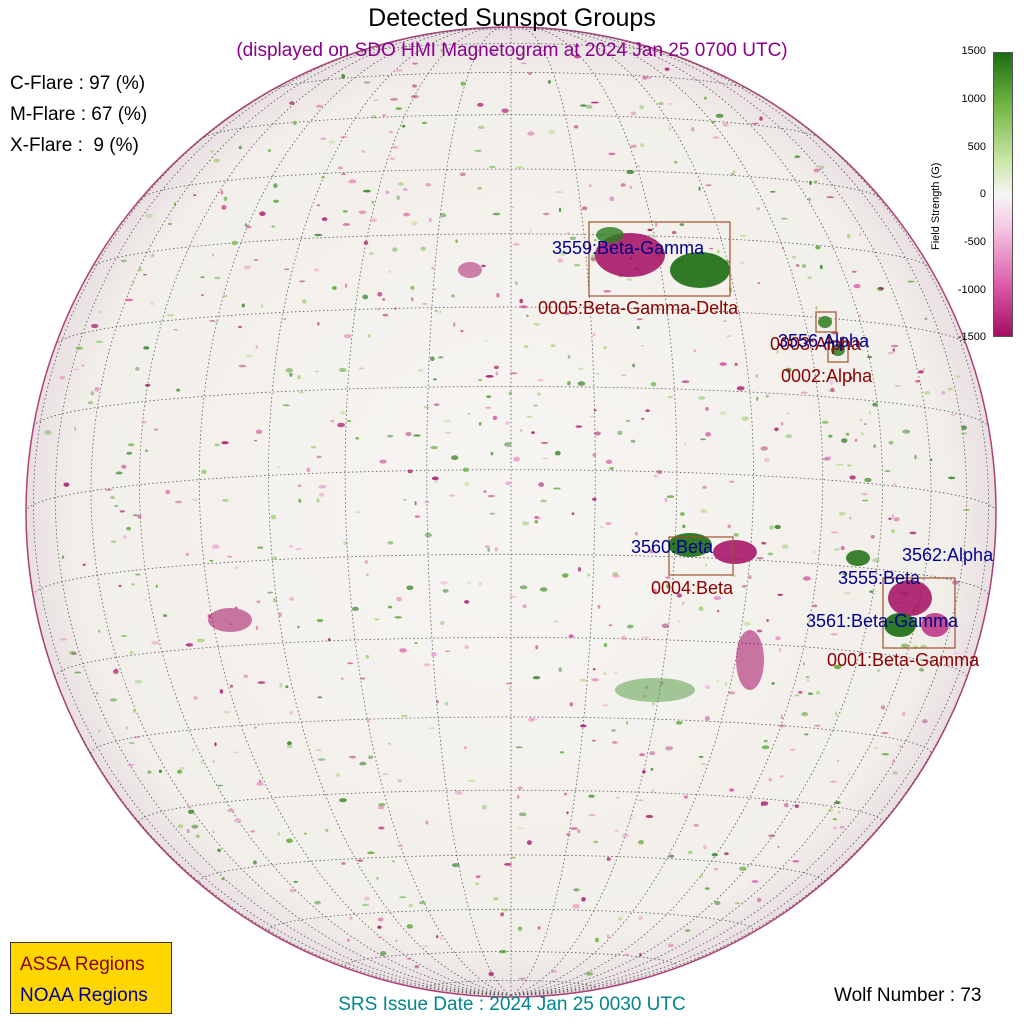 The width and height of the screenshot is (1024, 1024). Describe the element at coordinates (879, 578) in the screenshot. I see `noaa-region-label: 3555:Beta` at that location.